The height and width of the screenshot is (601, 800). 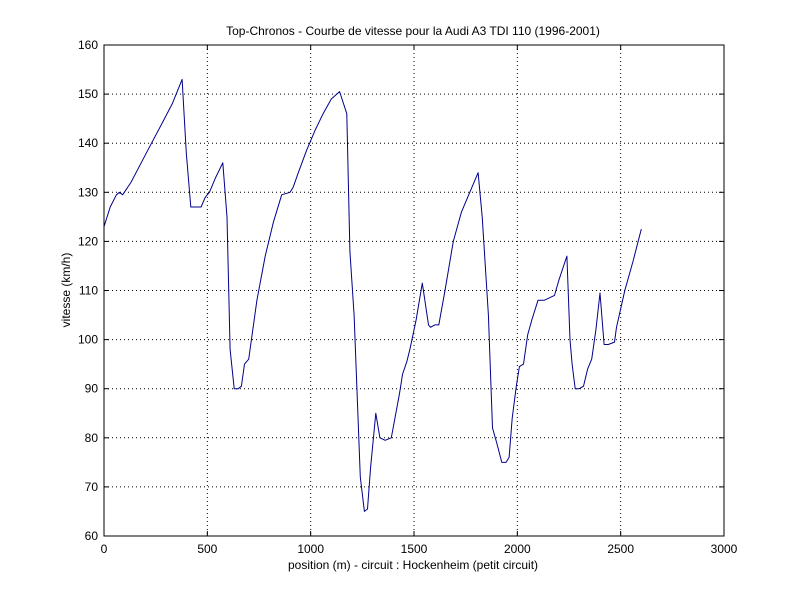 What do you see at coordinates (88, 143) in the screenshot?
I see `y-tick-label: 140` at bounding box center [88, 143].